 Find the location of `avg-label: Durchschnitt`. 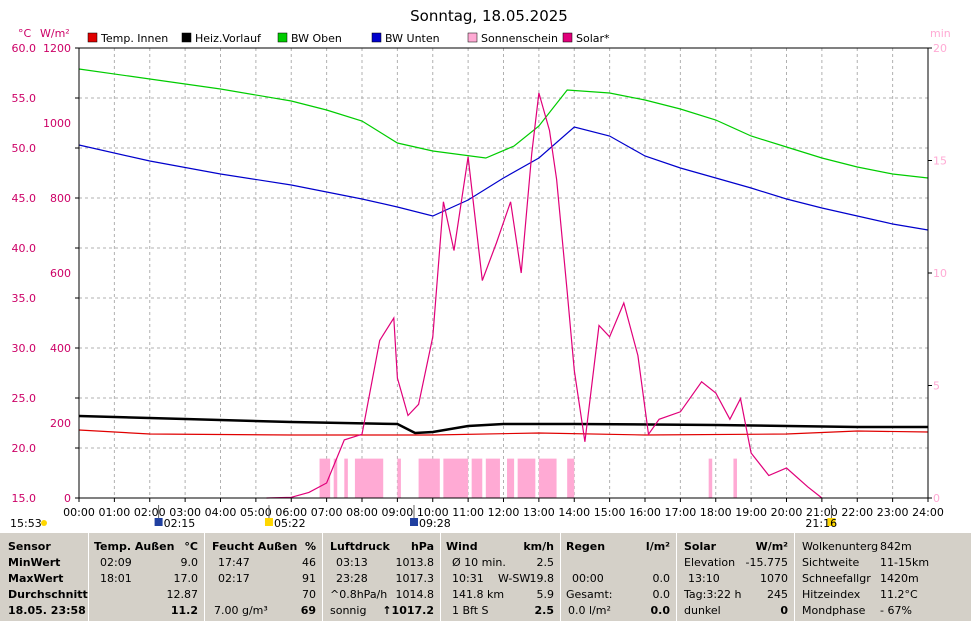

avg-label: Durchschnitt is located at coordinates (48, 594).